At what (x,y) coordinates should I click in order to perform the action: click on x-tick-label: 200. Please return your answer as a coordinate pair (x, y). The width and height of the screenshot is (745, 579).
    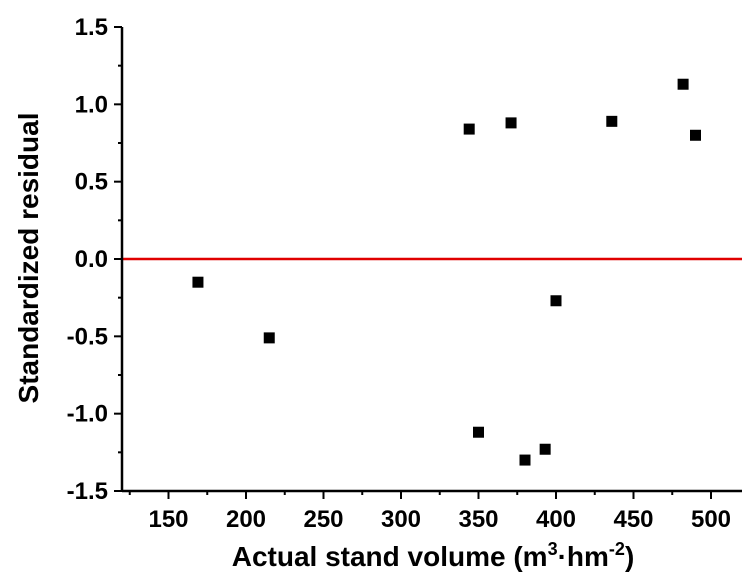
    Looking at the image, I should click on (246, 519).